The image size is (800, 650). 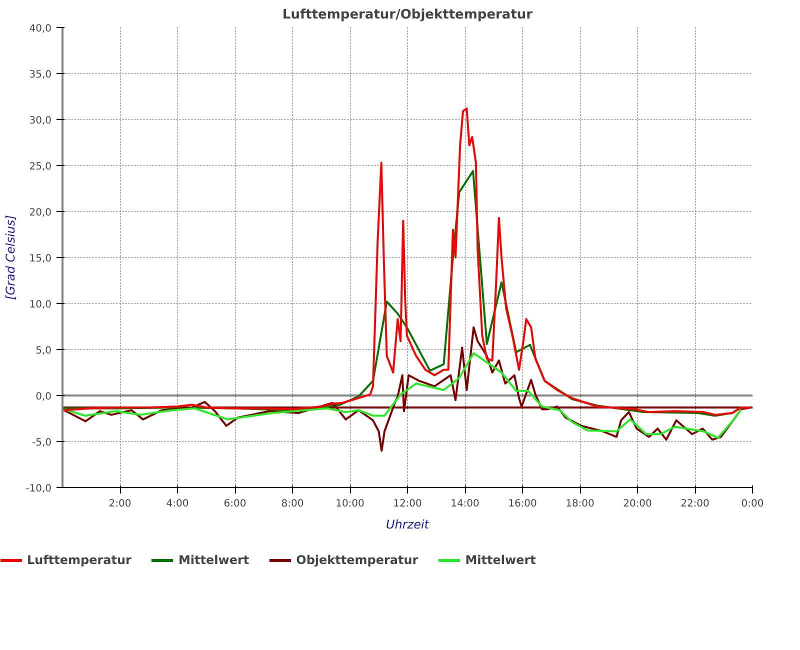 I want to click on y-tick-label: 15,0, so click(x=40, y=259).